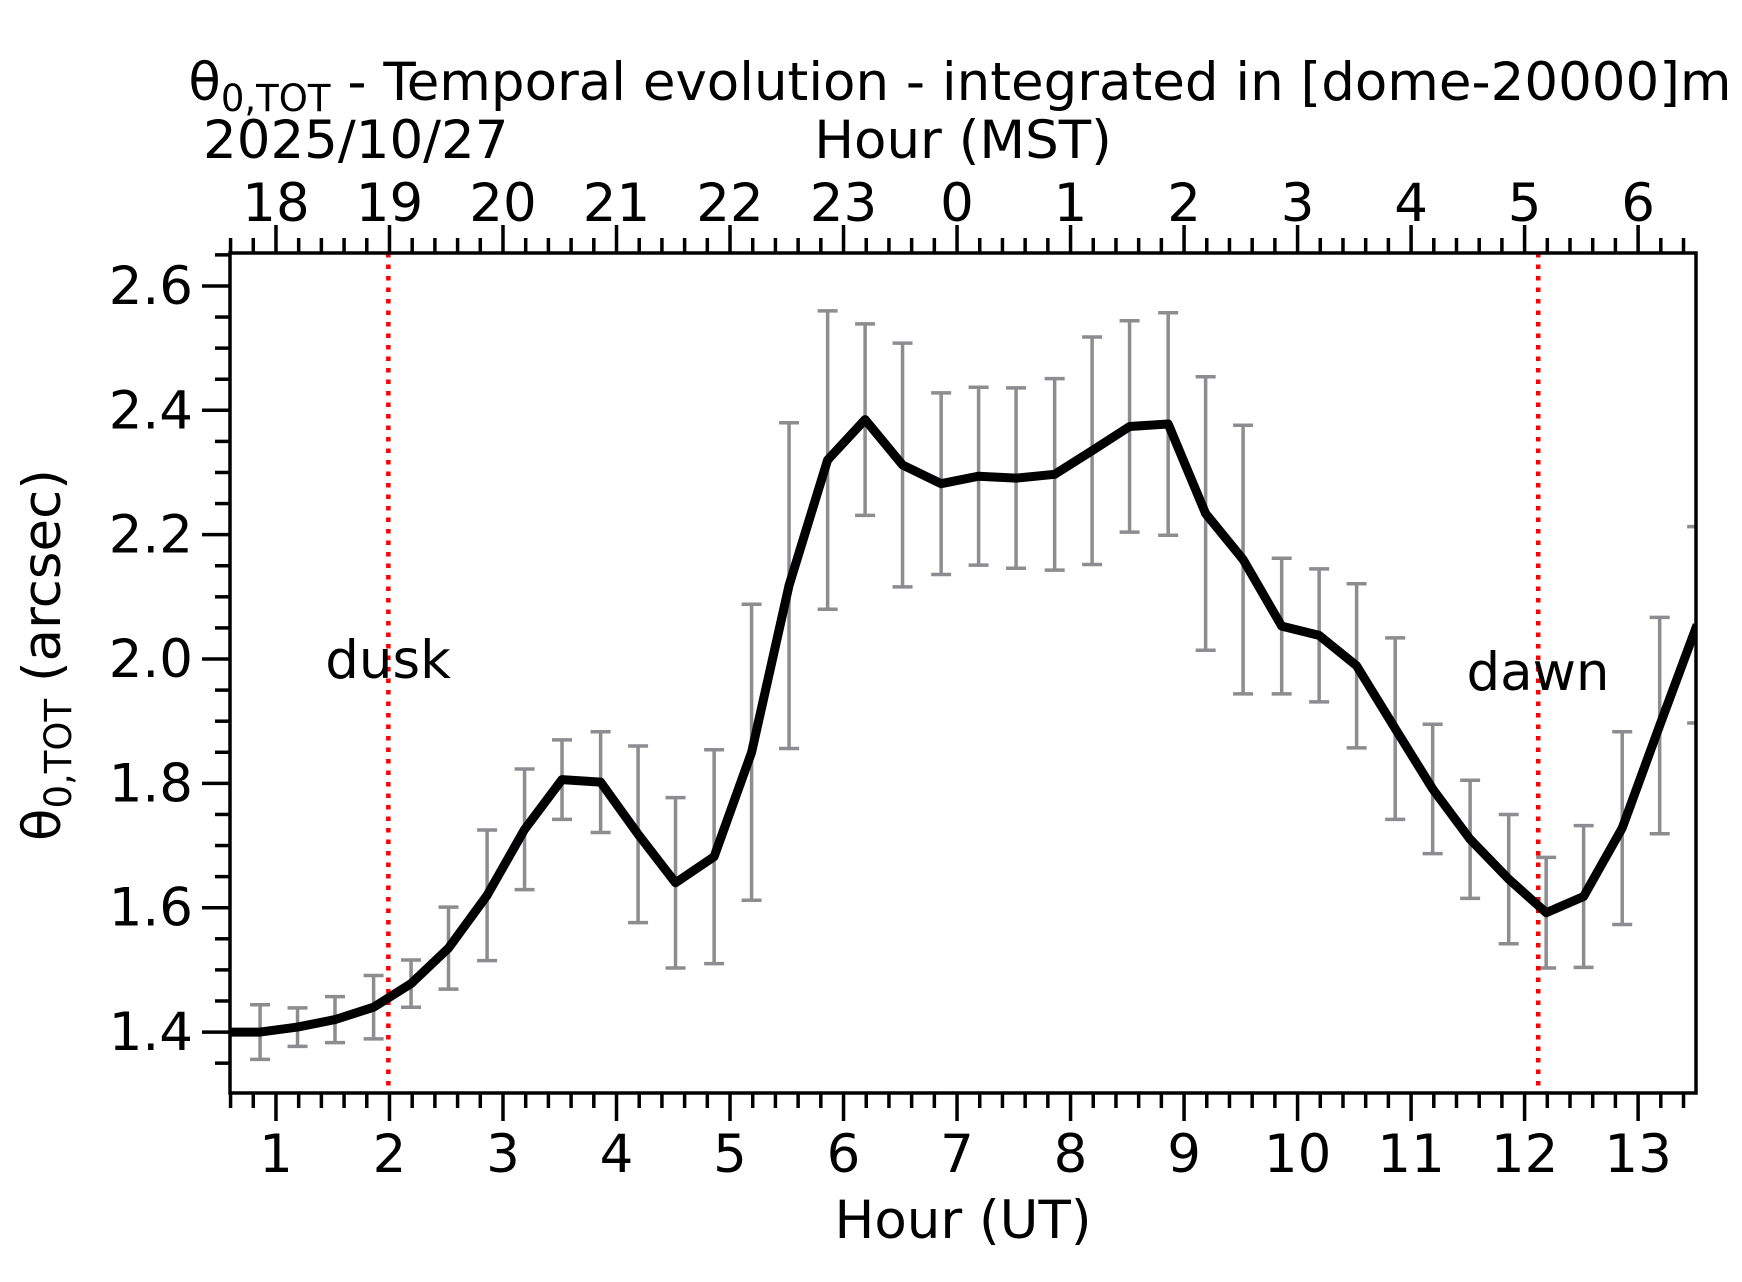 The image size is (1742, 1282). I want to click on x-tick-label-top: 1, so click(1071, 203).